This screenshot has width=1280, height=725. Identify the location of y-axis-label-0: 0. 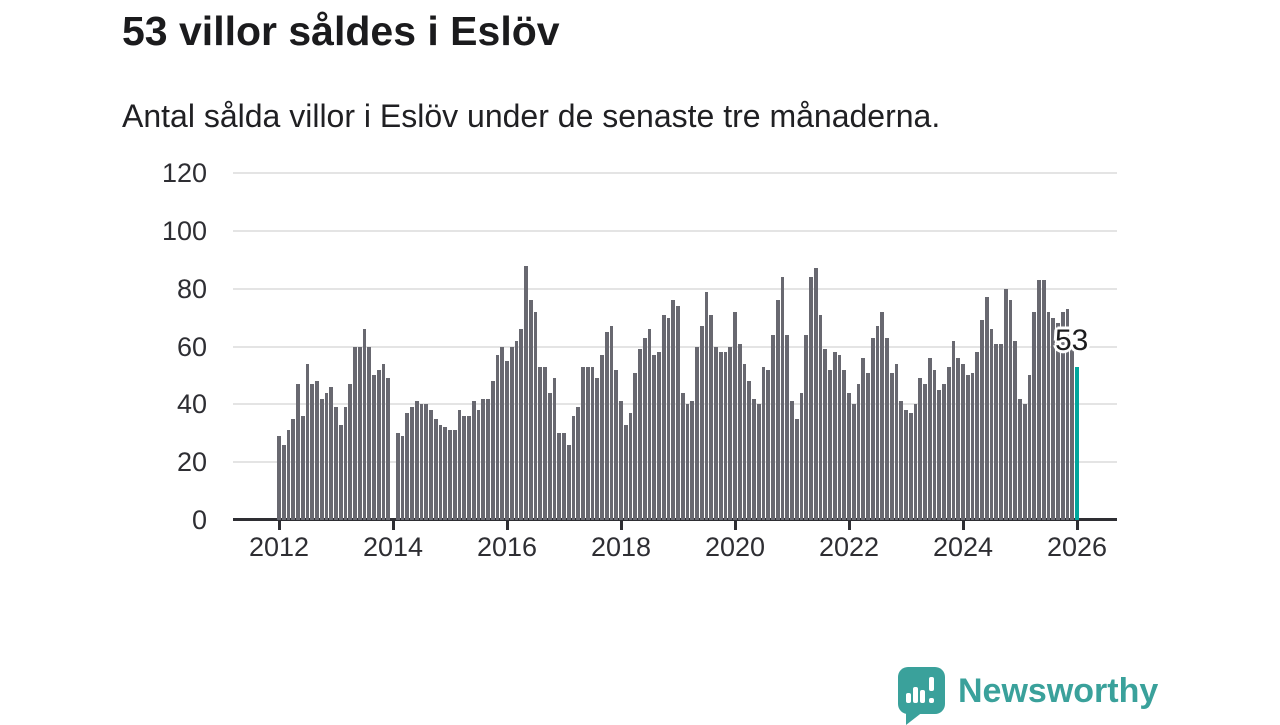
(199, 520).